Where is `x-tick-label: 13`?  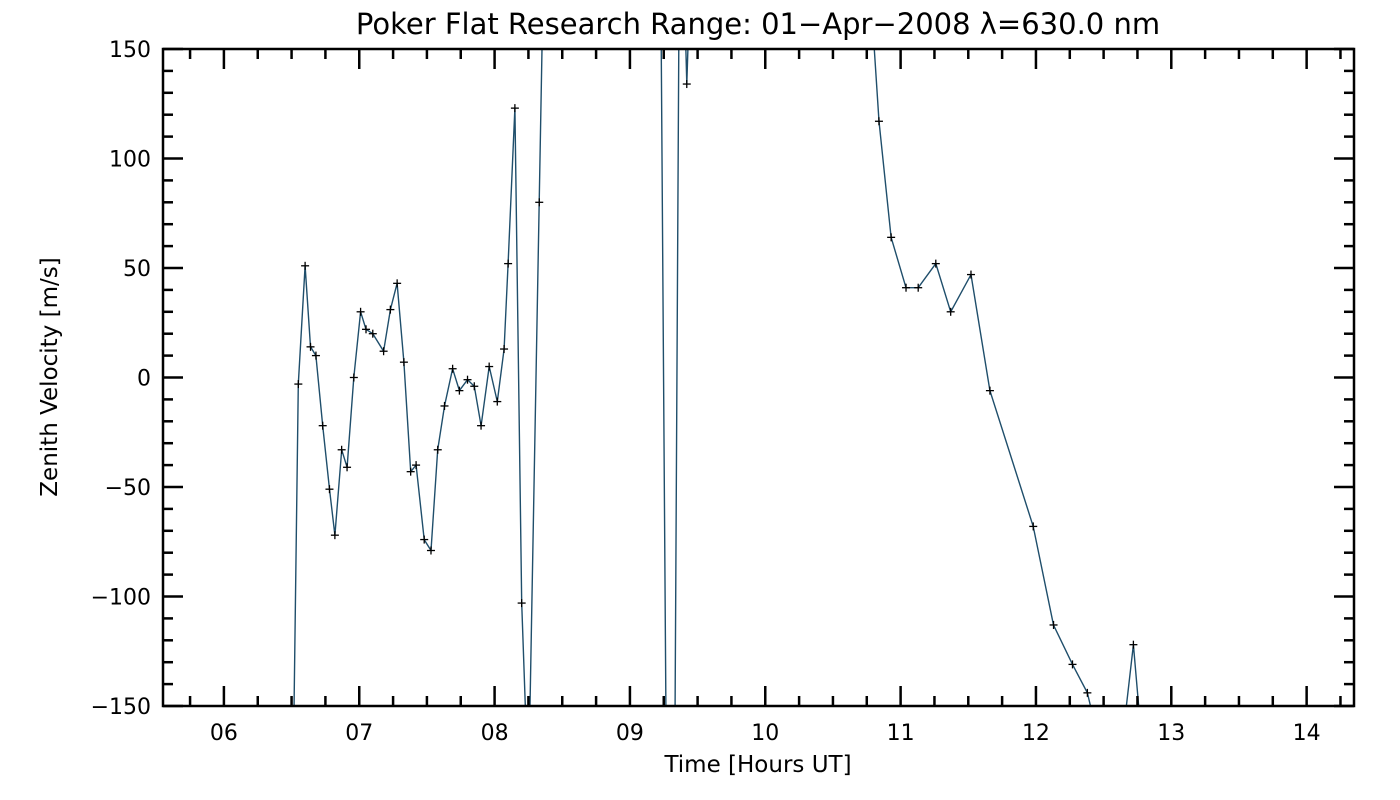 x-tick-label: 13 is located at coordinates (1171, 733).